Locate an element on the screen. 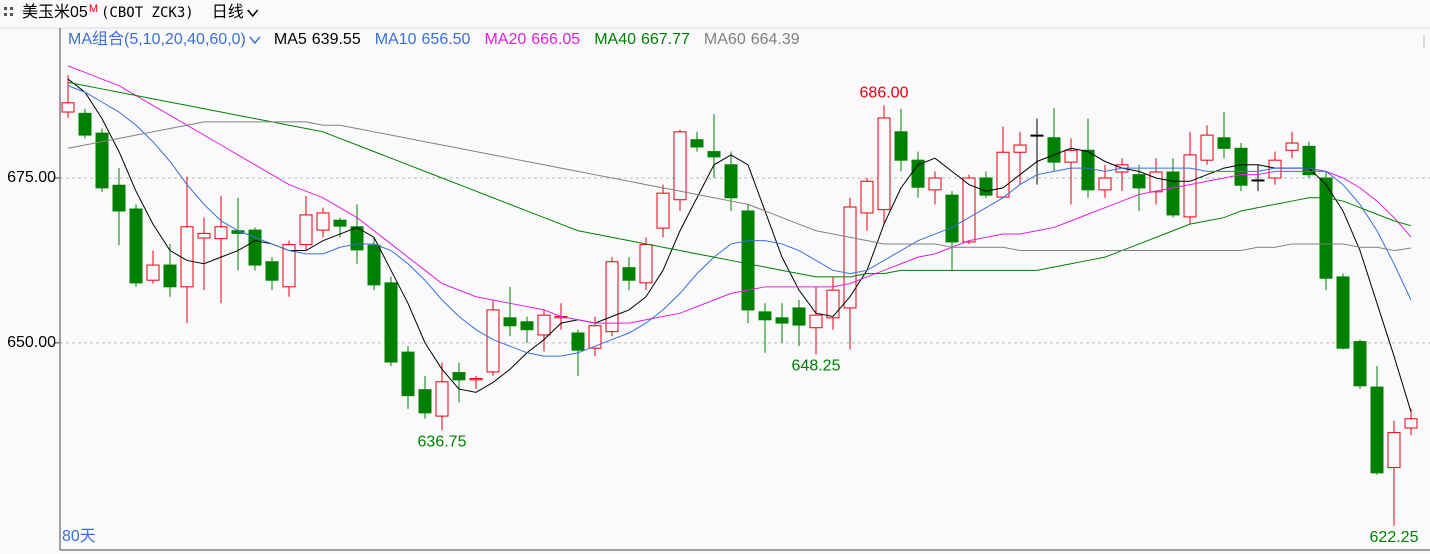 The width and height of the screenshot is (1430, 554). legend-name: MA20 is located at coordinates (505, 39).